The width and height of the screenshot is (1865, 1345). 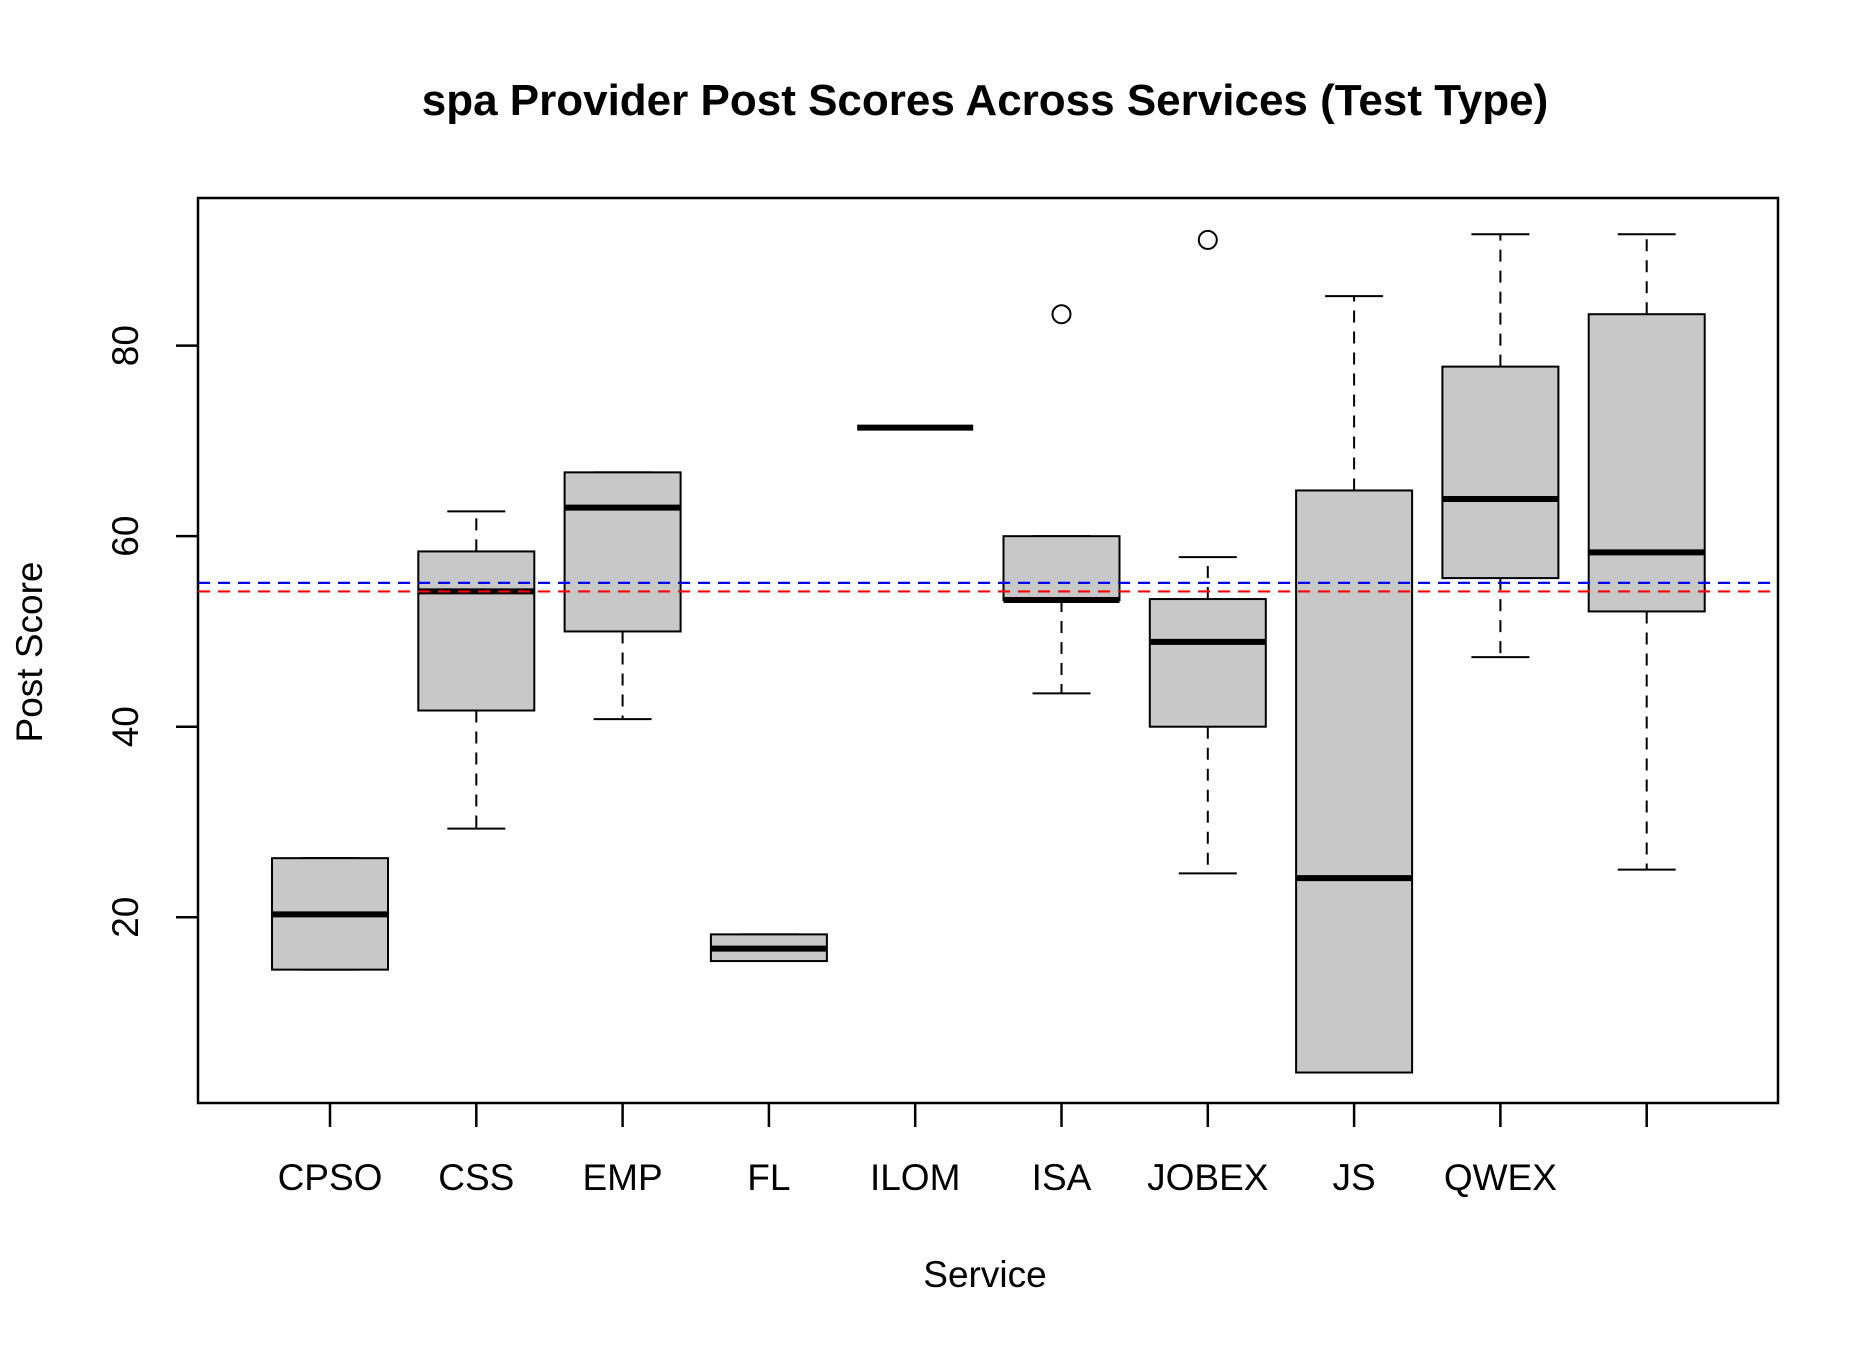 What do you see at coordinates (29, 652) in the screenshot?
I see `y-axis-label: Post Score` at bounding box center [29, 652].